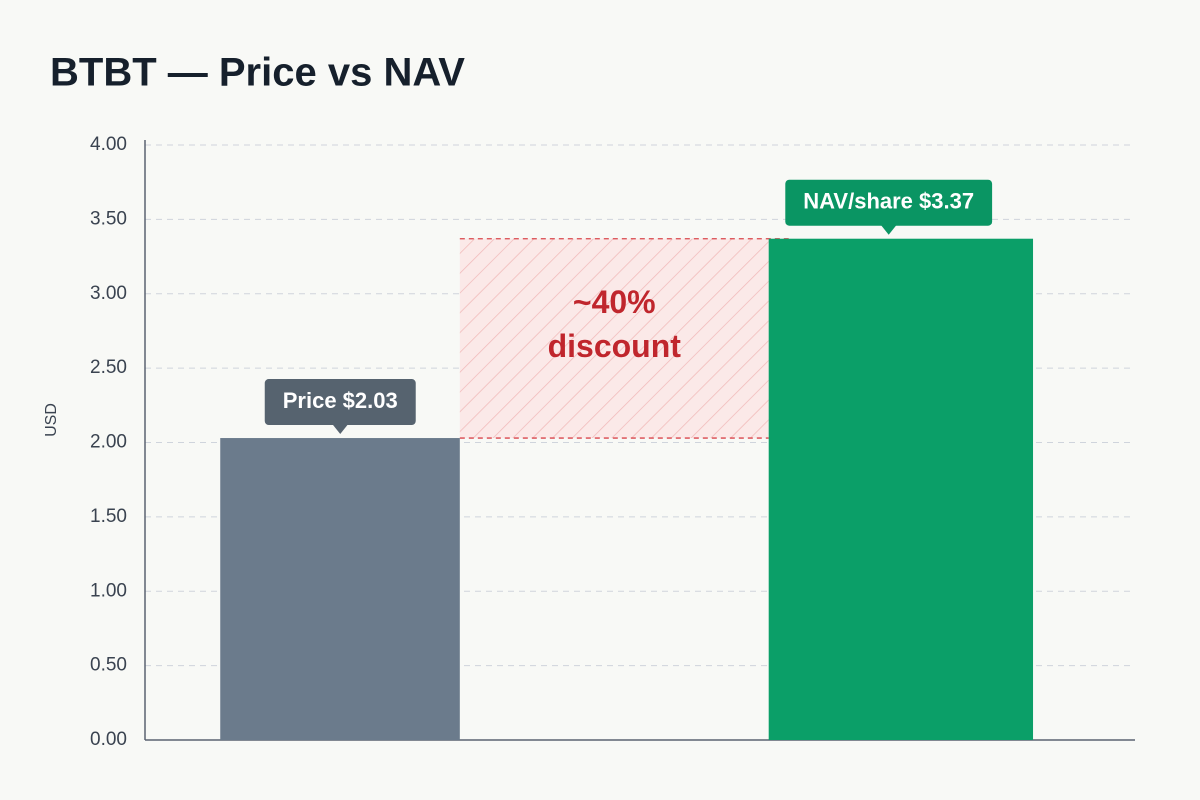 The width and height of the screenshot is (1200, 800). I want to click on chart-title: BTBT — Price vs NAV, so click(257, 73).